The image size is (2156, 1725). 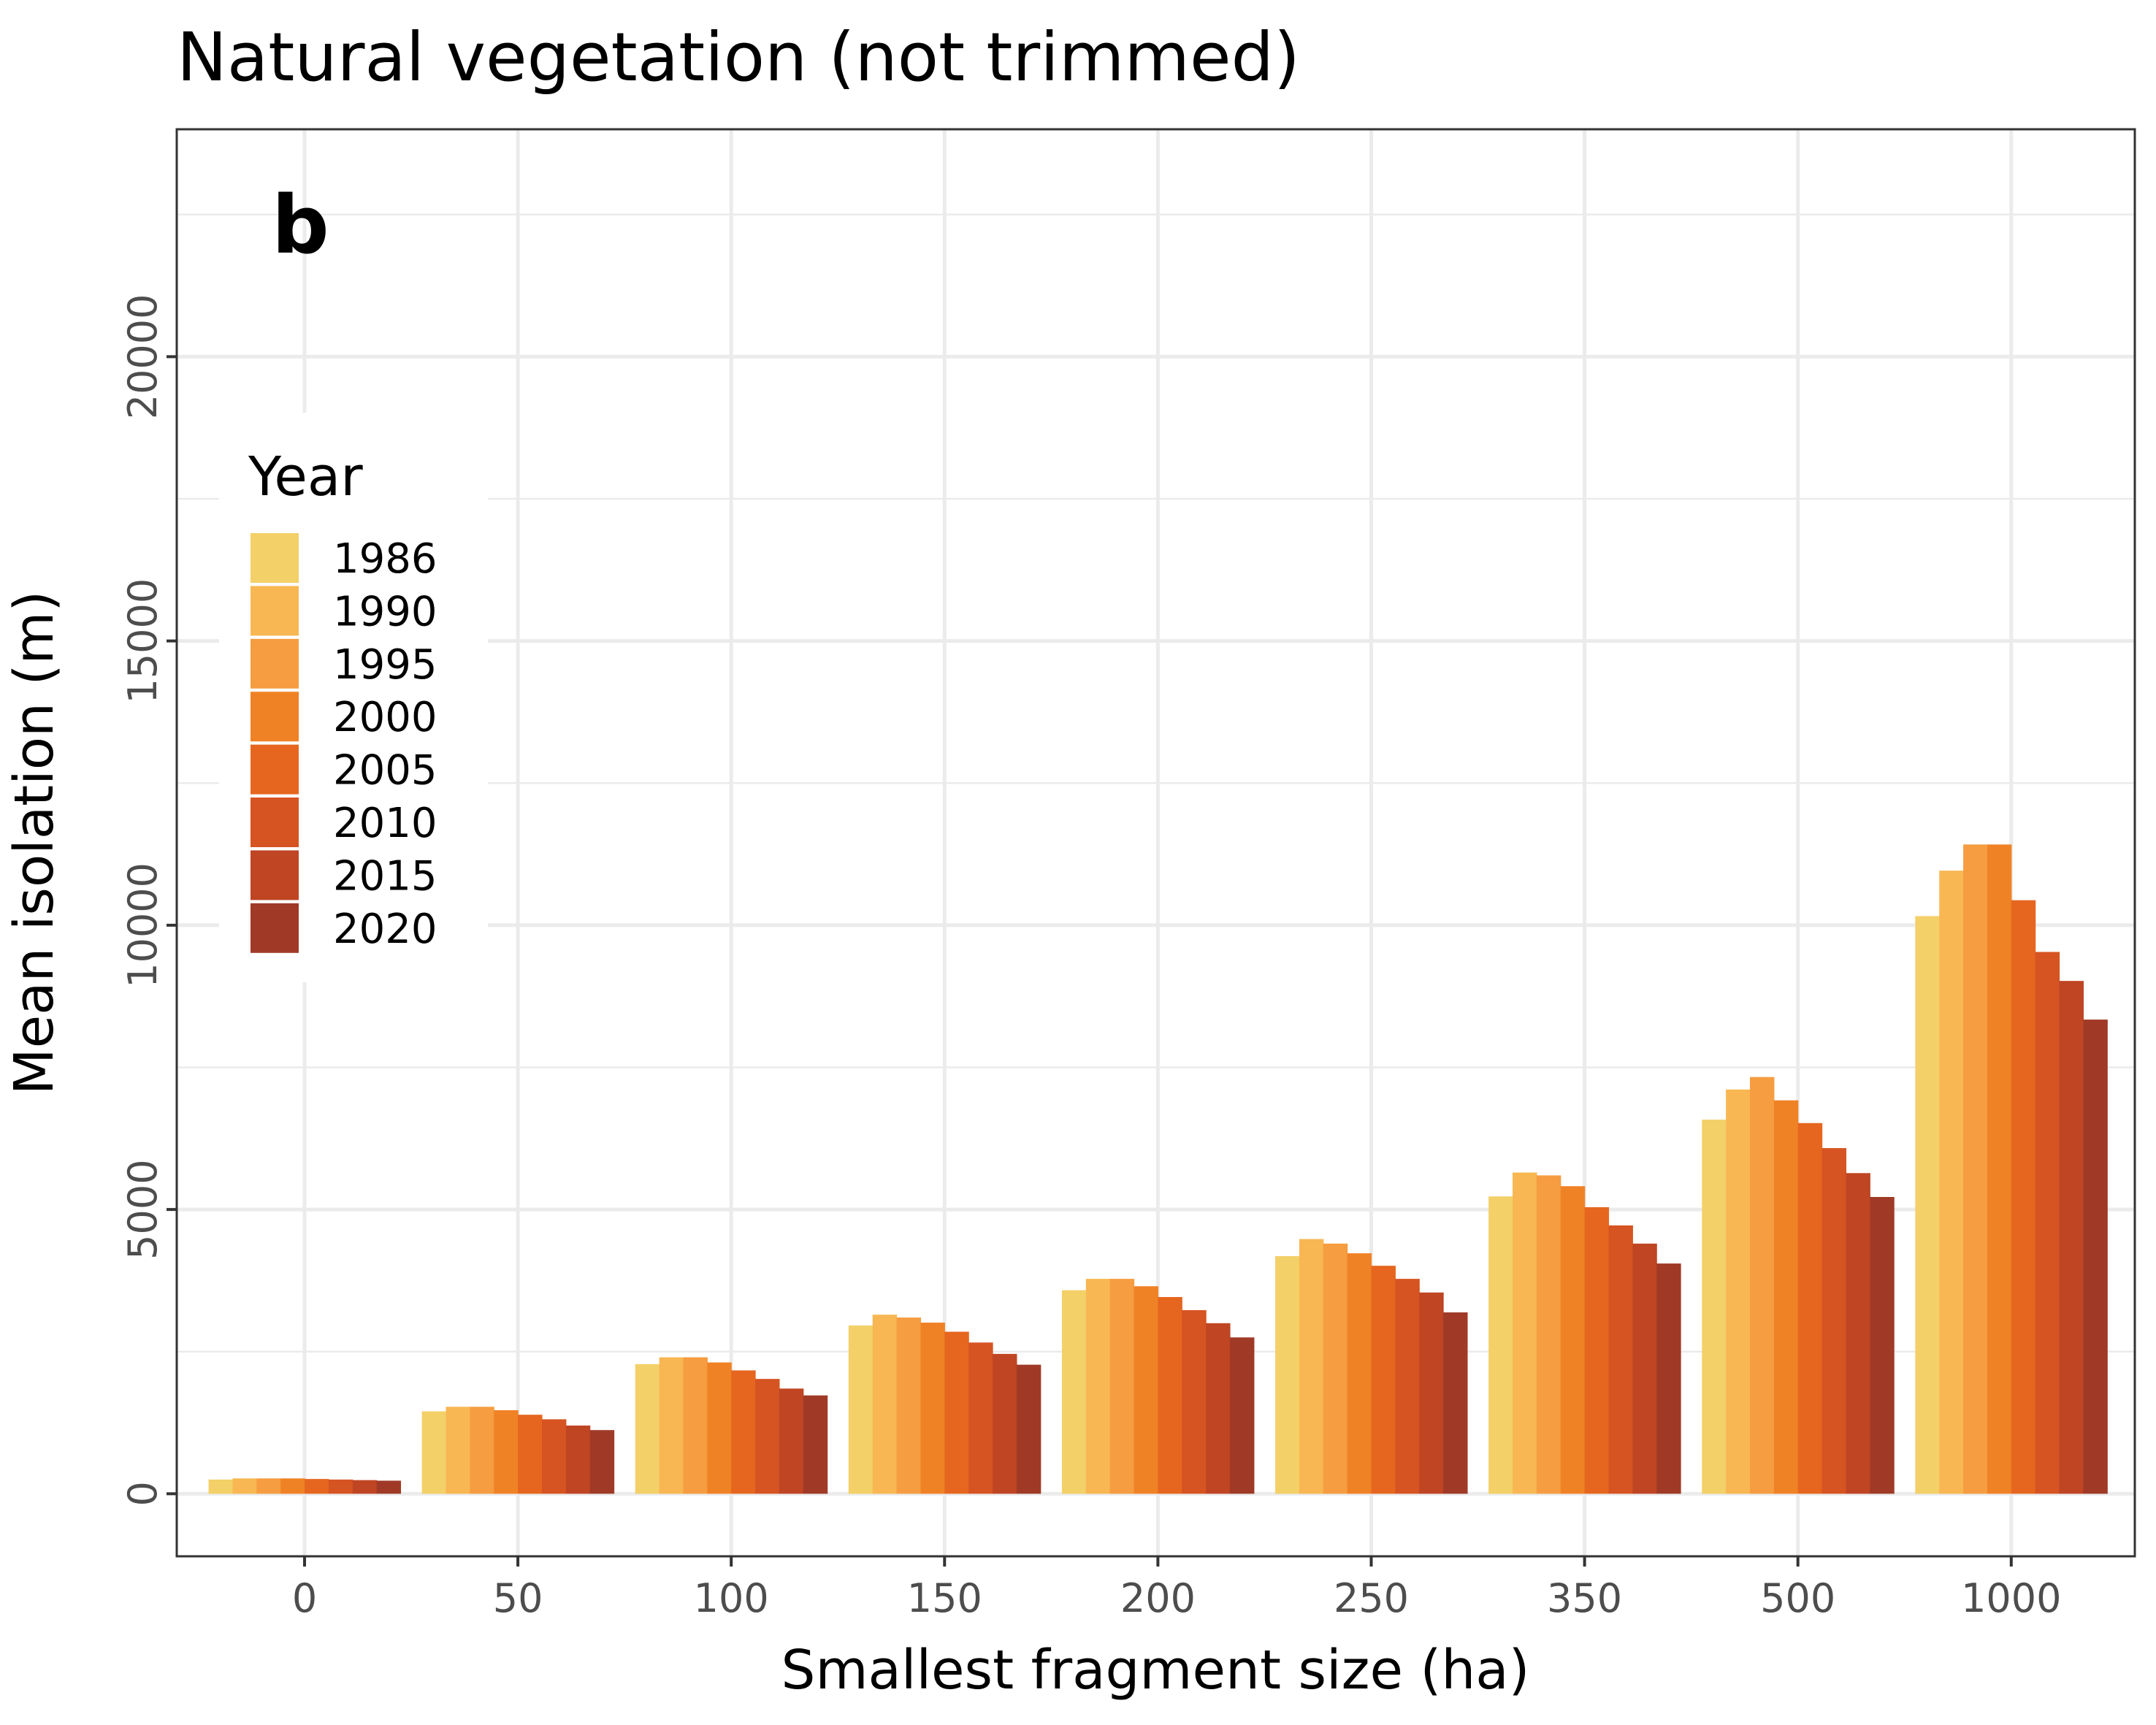 I want to click on y-tick-label: 10000, so click(x=143, y=925).